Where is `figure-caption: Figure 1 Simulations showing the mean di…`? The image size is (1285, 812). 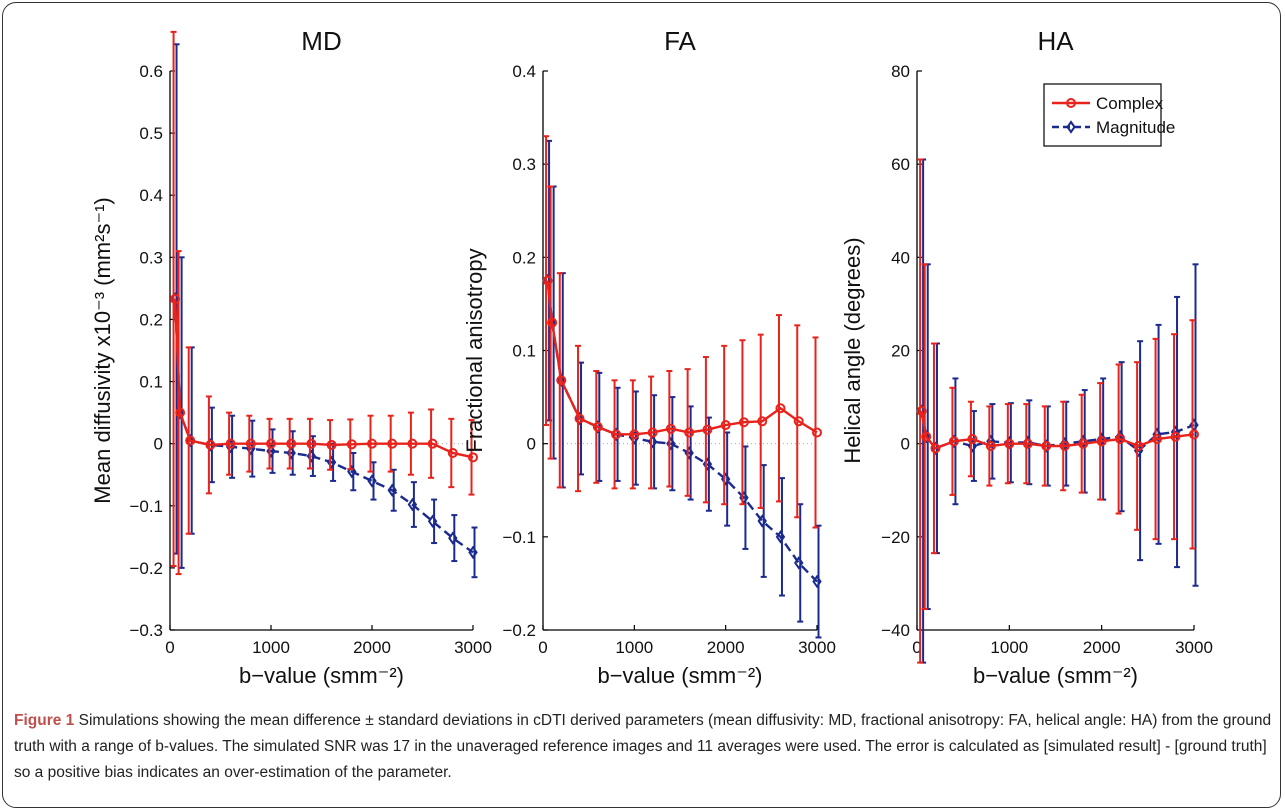
figure-caption: Figure 1 Simulations showing the mean di… is located at coordinates (645, 747).